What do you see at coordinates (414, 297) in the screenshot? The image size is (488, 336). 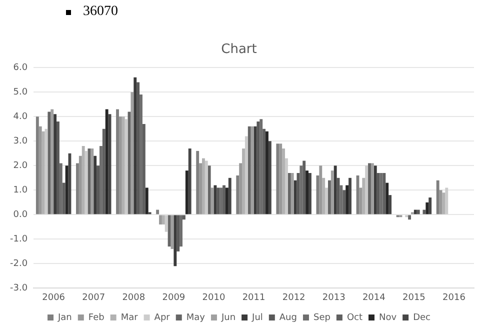 I see `x-tick-label: 2015` at bounding box center [414, 297].